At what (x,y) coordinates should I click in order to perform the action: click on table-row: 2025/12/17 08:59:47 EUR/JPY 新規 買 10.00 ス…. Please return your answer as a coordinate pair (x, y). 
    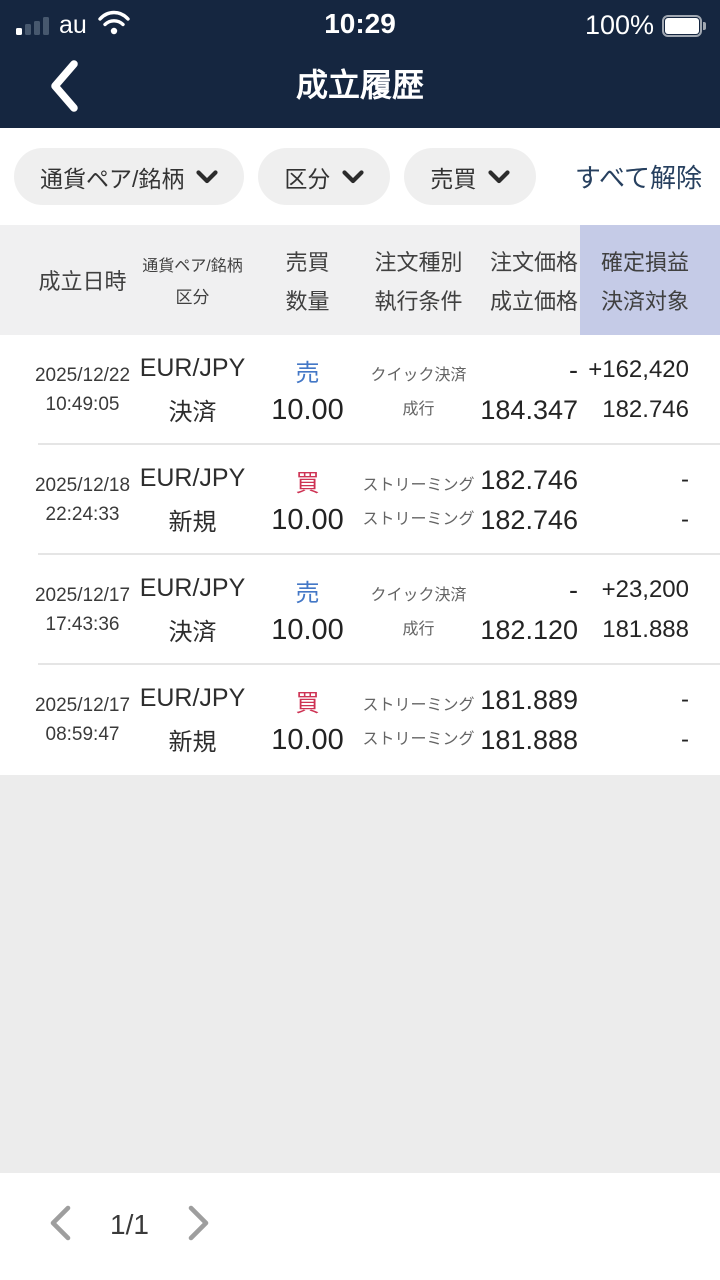
    Looking at the image, I should click on (360, 720).